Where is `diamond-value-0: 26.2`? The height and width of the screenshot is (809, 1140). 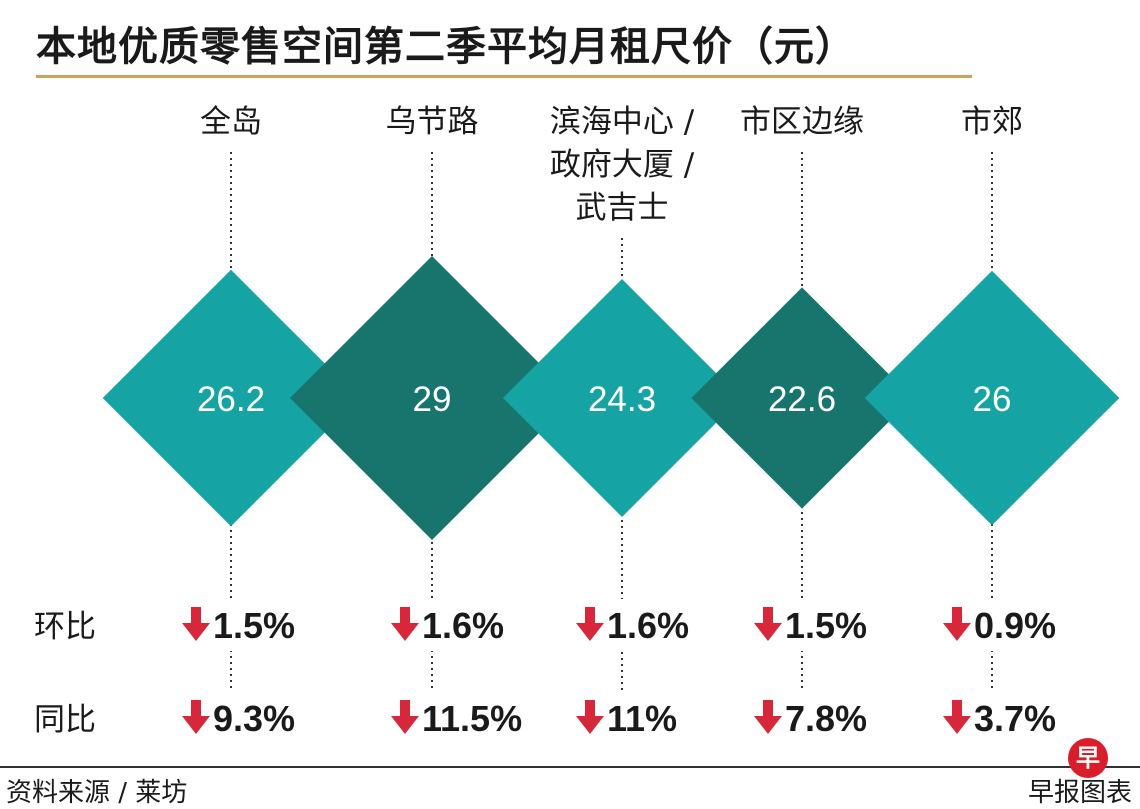
diamond-value-0: 26.2 is located at coordinates (231, 399).